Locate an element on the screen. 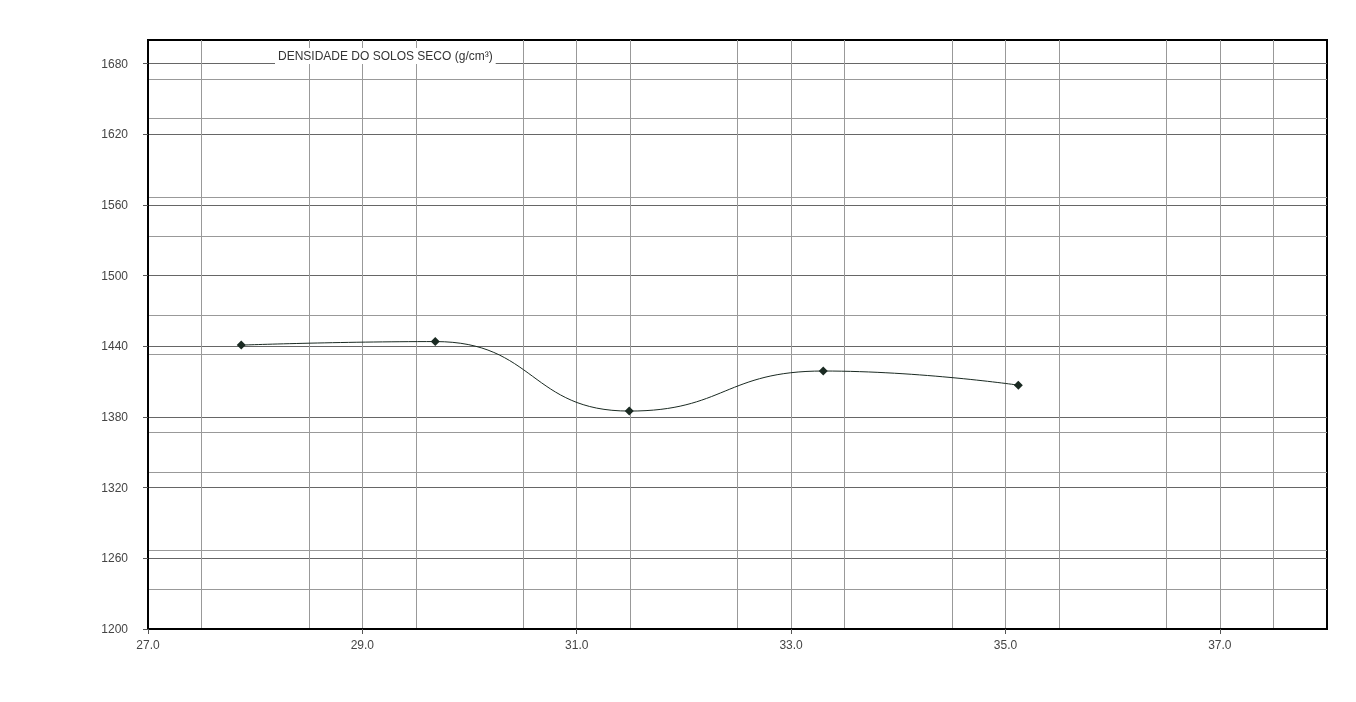  y-tick-label: 1380 is located at coordinates (115, 416).